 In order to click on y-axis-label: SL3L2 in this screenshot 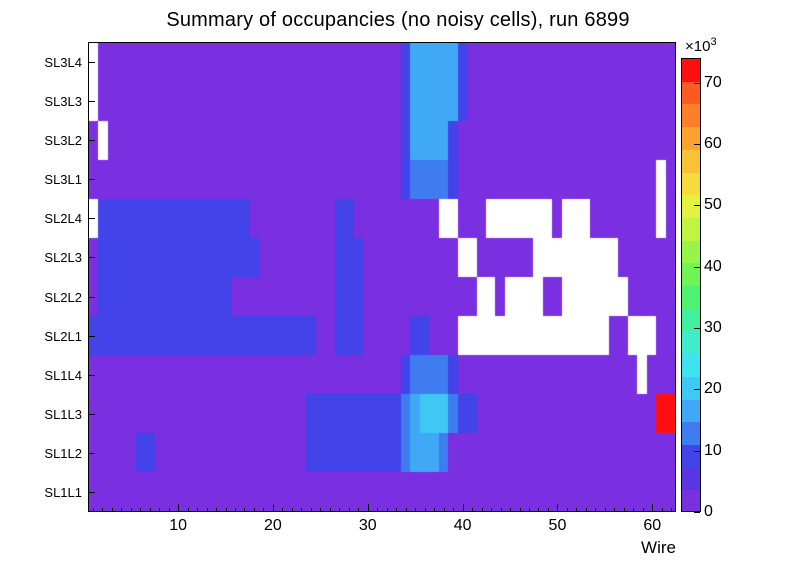, I will do `click(63, 140)`.